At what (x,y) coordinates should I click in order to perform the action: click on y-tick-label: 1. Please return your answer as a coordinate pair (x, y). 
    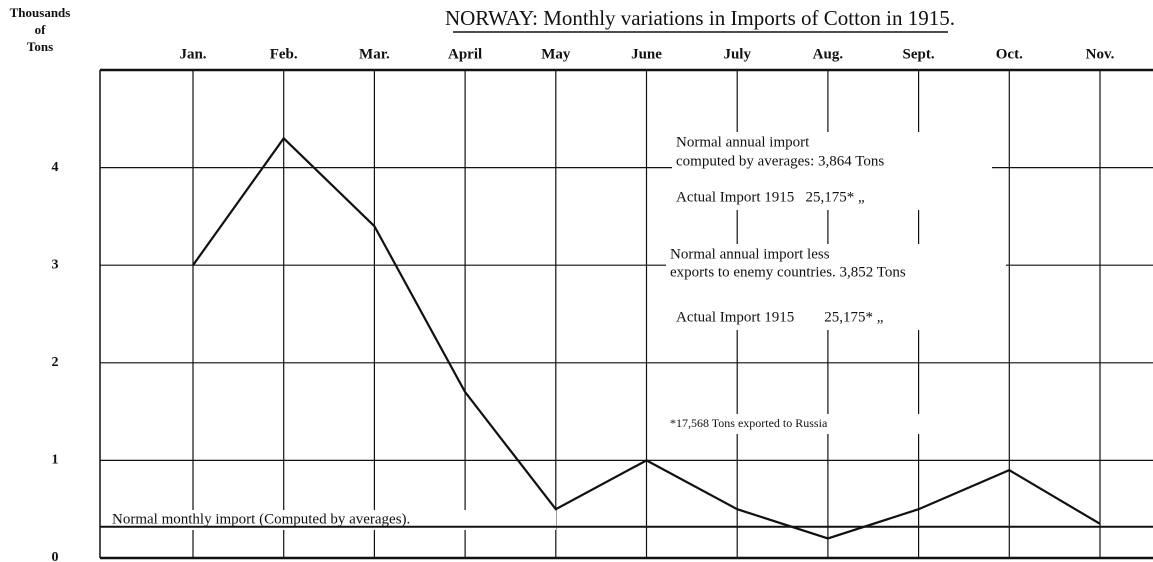
    Looking at the image, I should click on (55, 460).